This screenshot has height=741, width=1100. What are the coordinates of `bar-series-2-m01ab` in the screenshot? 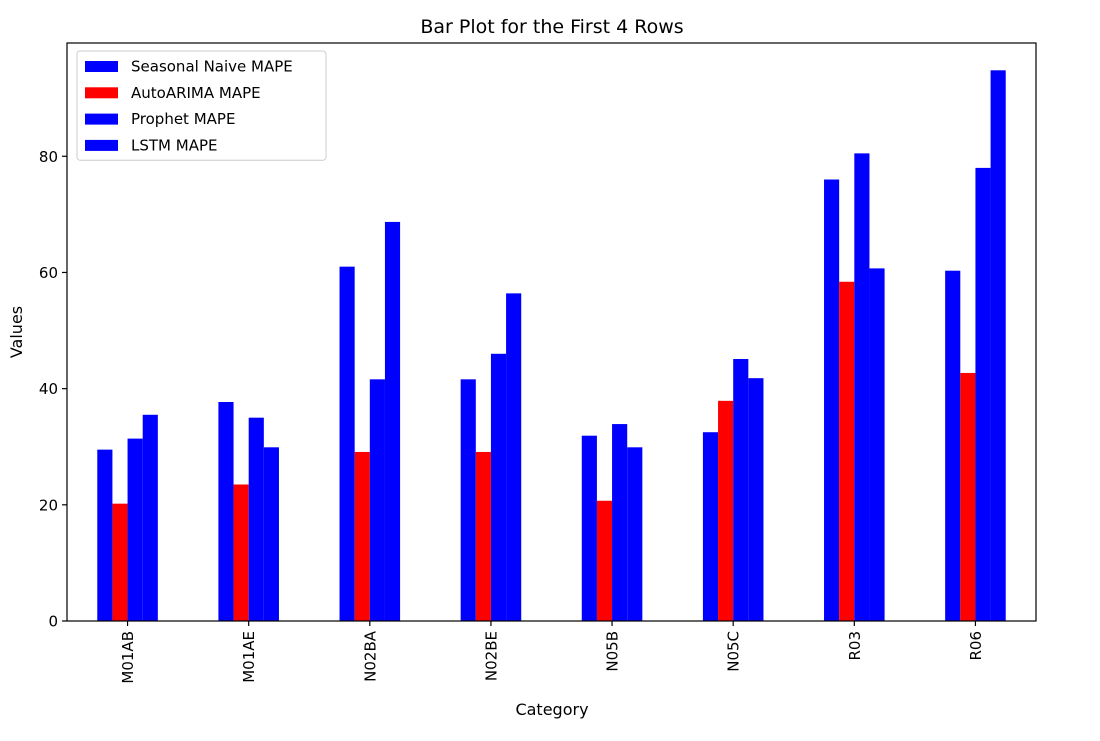 It's located at (135, 529).